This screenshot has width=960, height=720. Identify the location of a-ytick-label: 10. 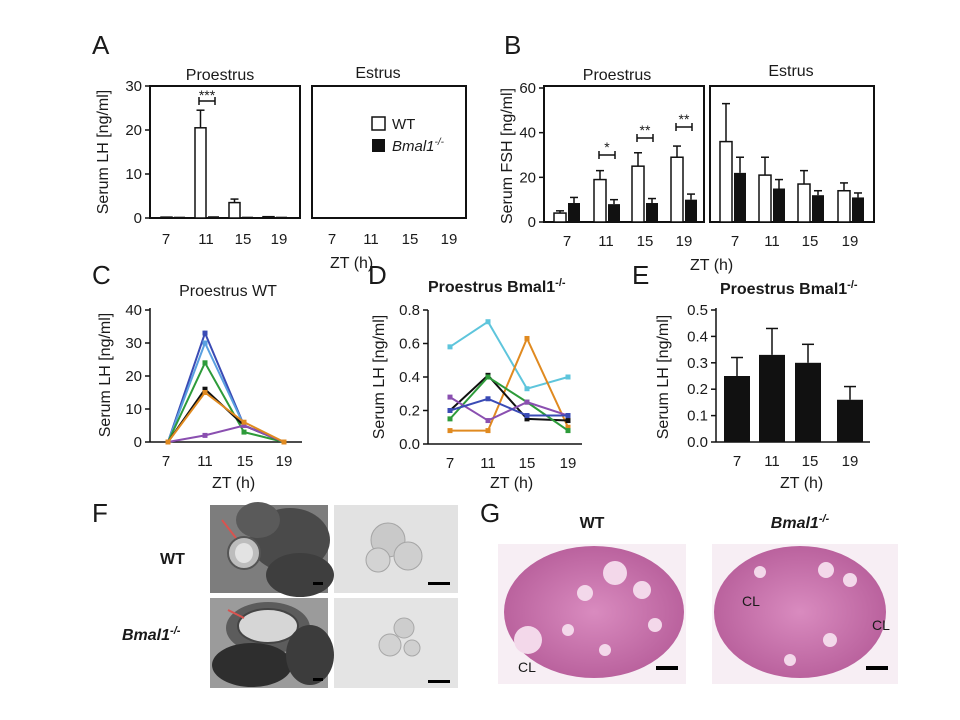
(133, 174).